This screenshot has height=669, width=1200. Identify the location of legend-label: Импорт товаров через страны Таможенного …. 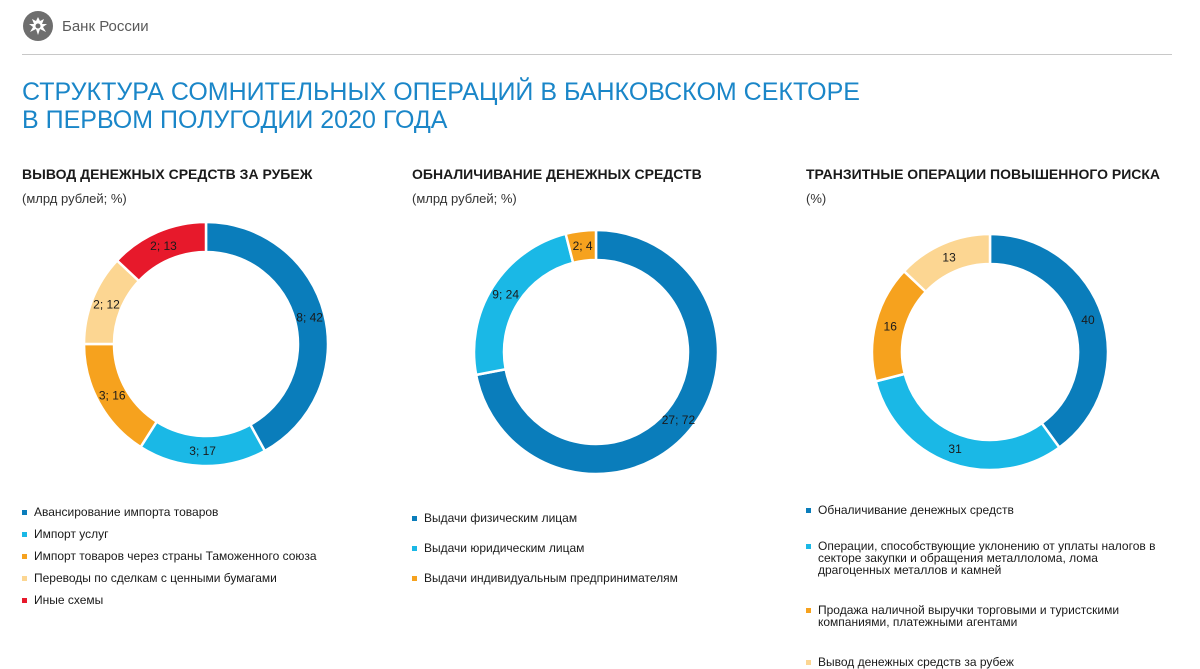
(175, 556).